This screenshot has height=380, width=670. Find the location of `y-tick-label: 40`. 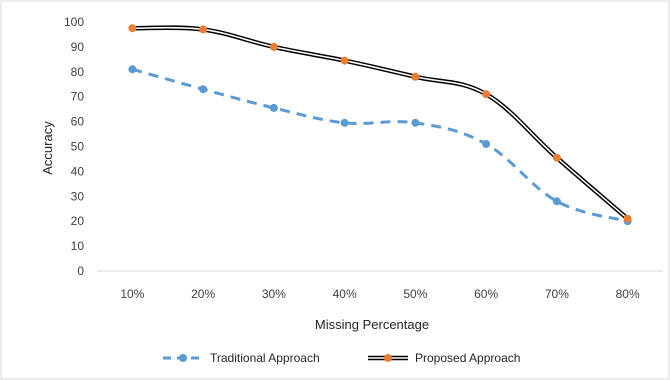

y-tick-label: 40 is located at coordinates (78, 171).